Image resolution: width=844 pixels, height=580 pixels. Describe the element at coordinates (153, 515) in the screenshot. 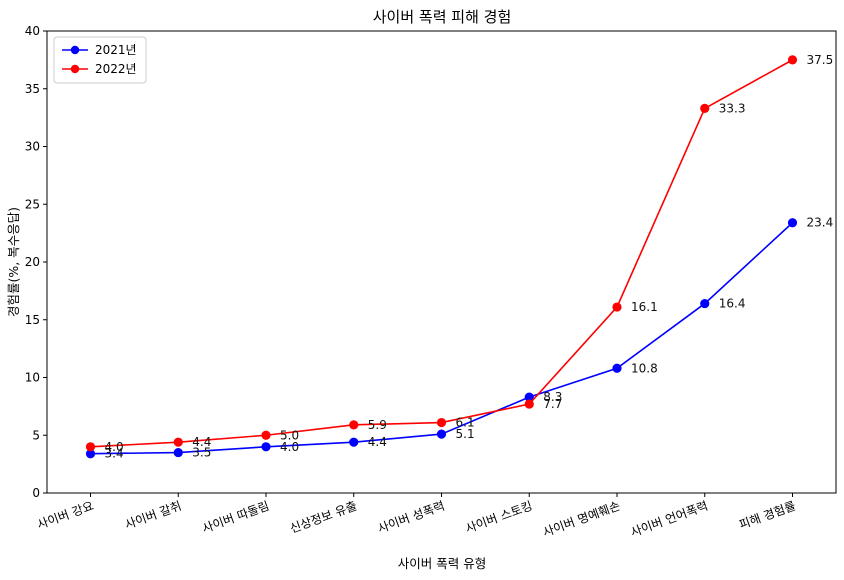

I see `x-tick-label: 사이버 갈취` at that location.